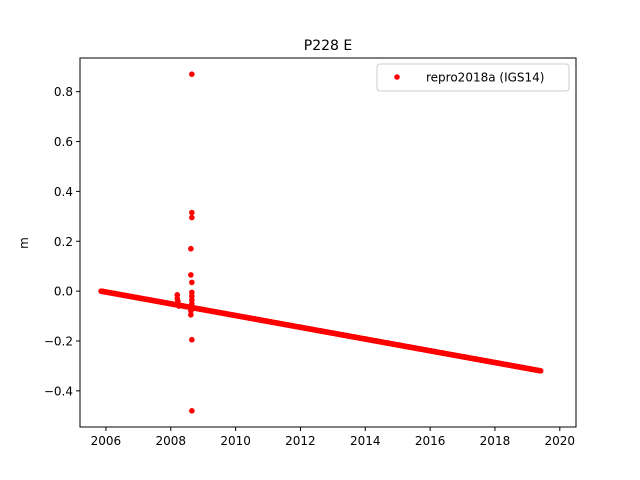  Describe the element at coordinates (24, 243) in the screenshot. I see `y-axis-title: m` at that location.